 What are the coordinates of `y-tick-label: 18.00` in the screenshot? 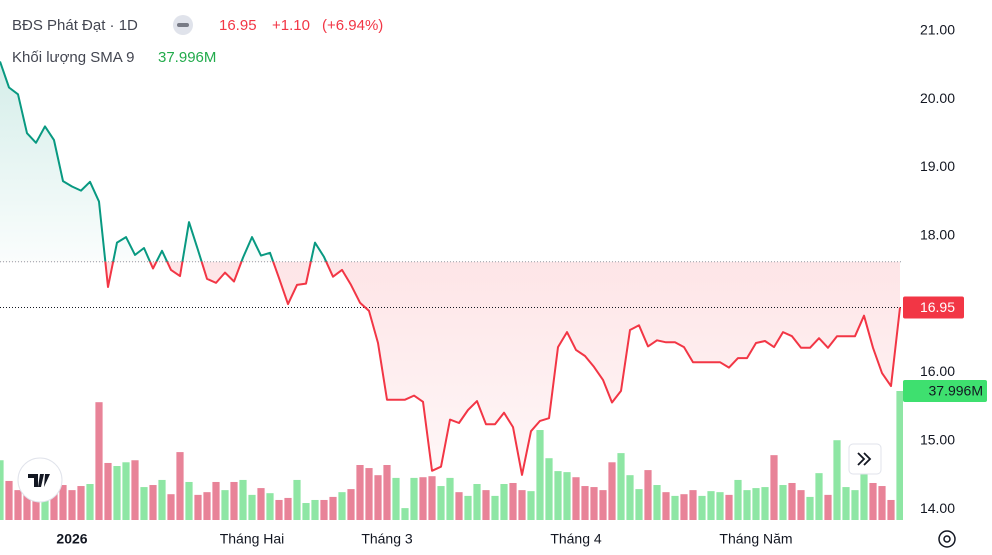 It's located at (937, 234).